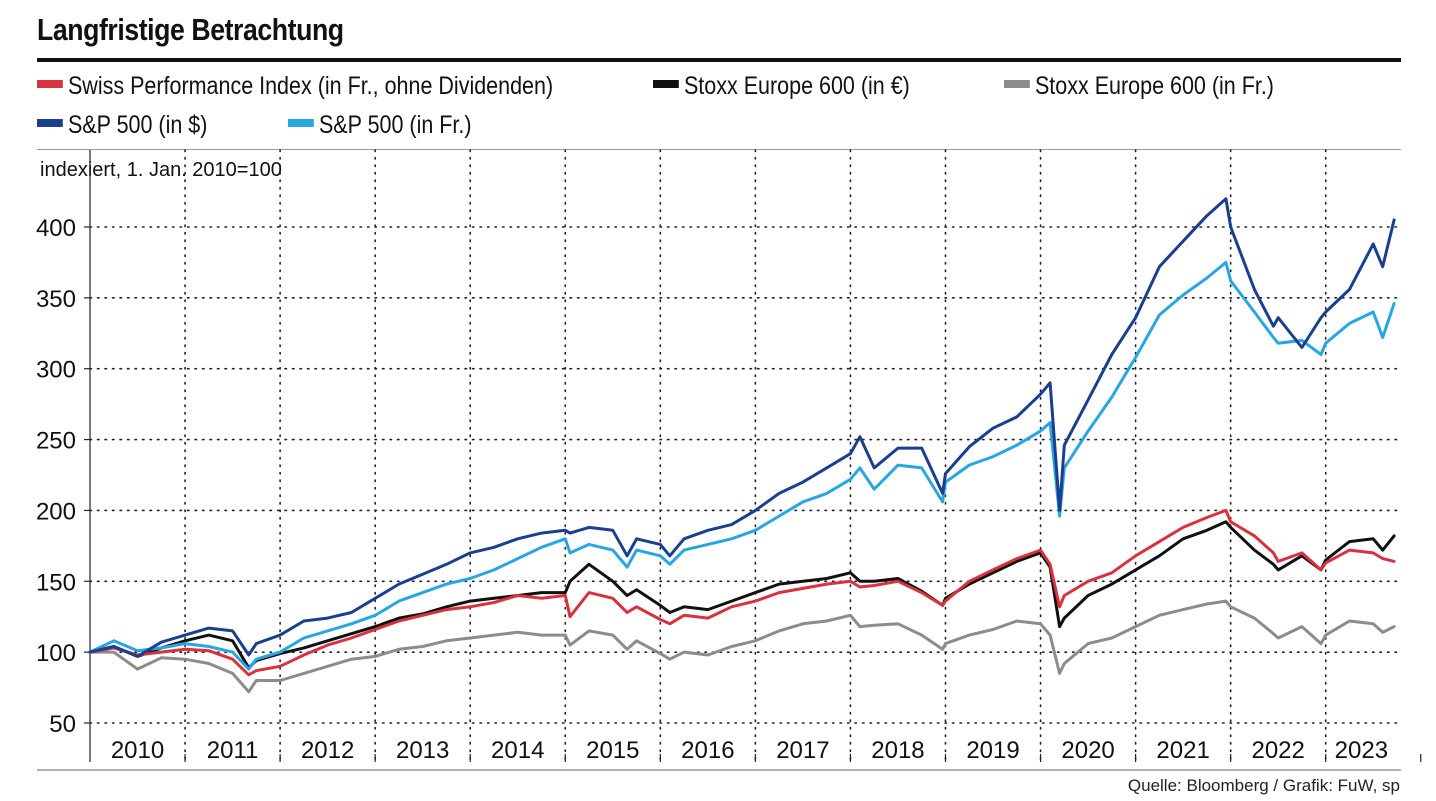 This screenshot has width=1436, height=801. What do you see at coordinates (327, 750) in the screenshot?
I see `x-tick-label: 2012` at bounding box center [327, 750].